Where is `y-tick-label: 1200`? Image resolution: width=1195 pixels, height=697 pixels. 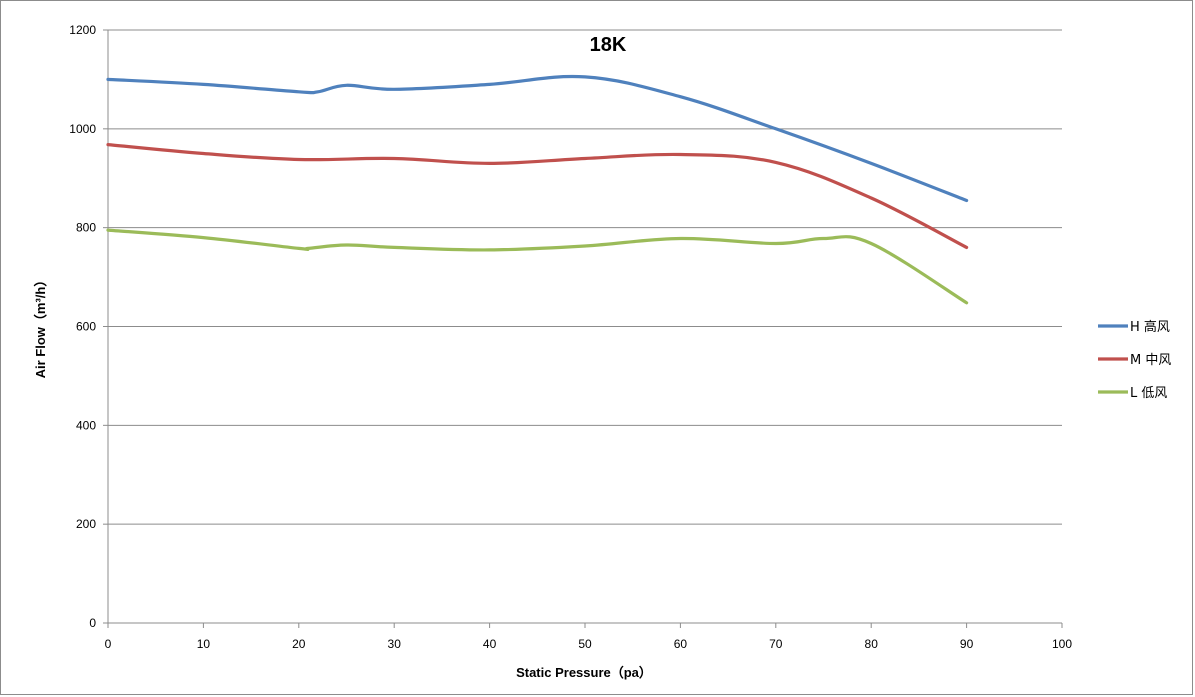
y-tick-label: 1200 is located at coordinates (82, 30).